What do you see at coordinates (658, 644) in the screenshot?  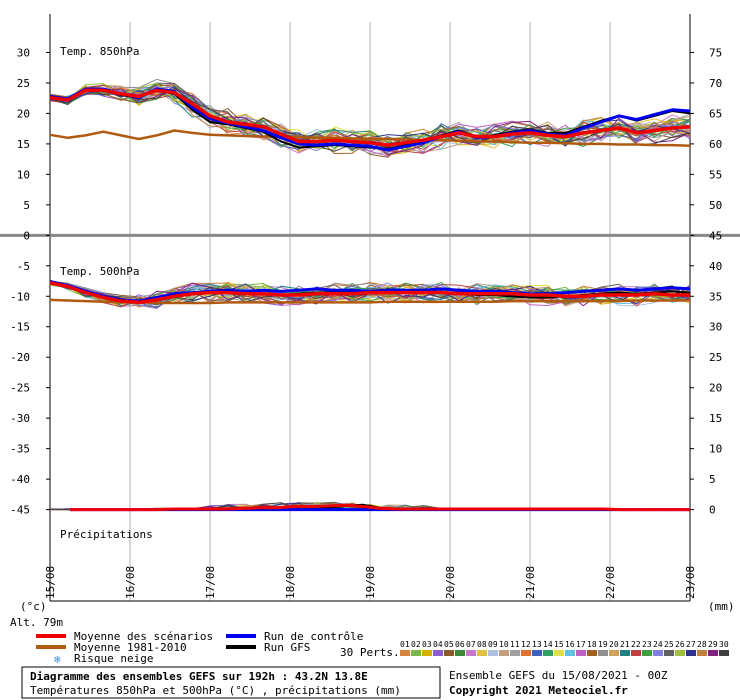 I see `pert-id-label: 24` at bounding box center [658, 644].